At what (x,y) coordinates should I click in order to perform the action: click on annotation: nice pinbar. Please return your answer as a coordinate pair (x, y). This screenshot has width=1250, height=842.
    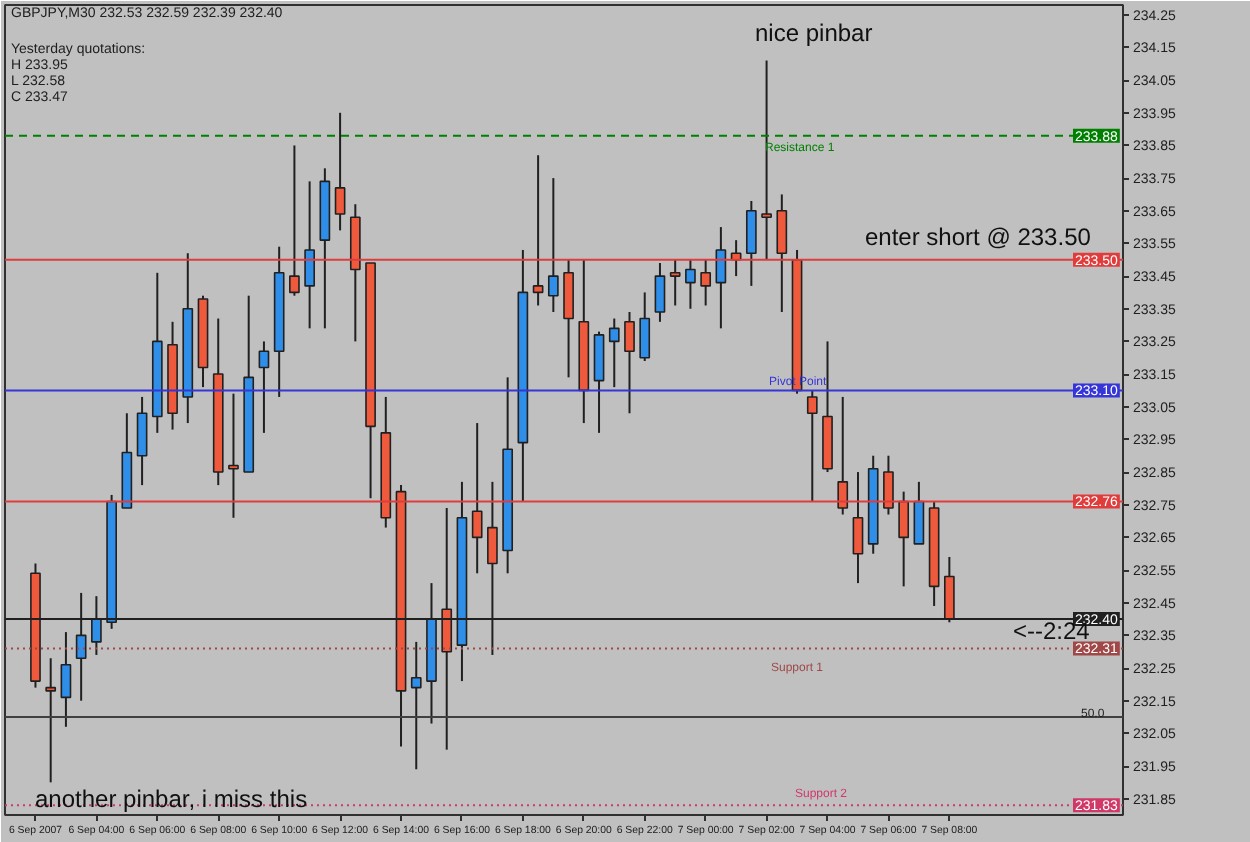
    Looking at the image, I should click on (814, 33).